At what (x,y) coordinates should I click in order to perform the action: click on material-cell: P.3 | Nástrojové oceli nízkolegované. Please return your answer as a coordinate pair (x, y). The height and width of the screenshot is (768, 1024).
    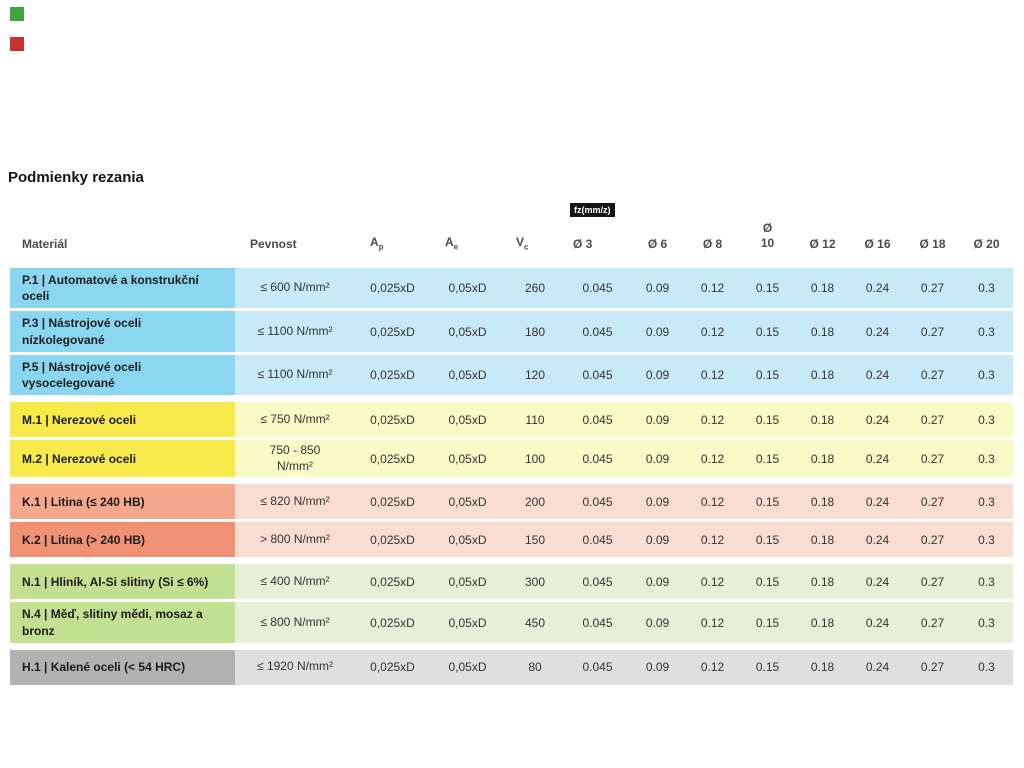
    Looking at the image, I should click on (122, 331).